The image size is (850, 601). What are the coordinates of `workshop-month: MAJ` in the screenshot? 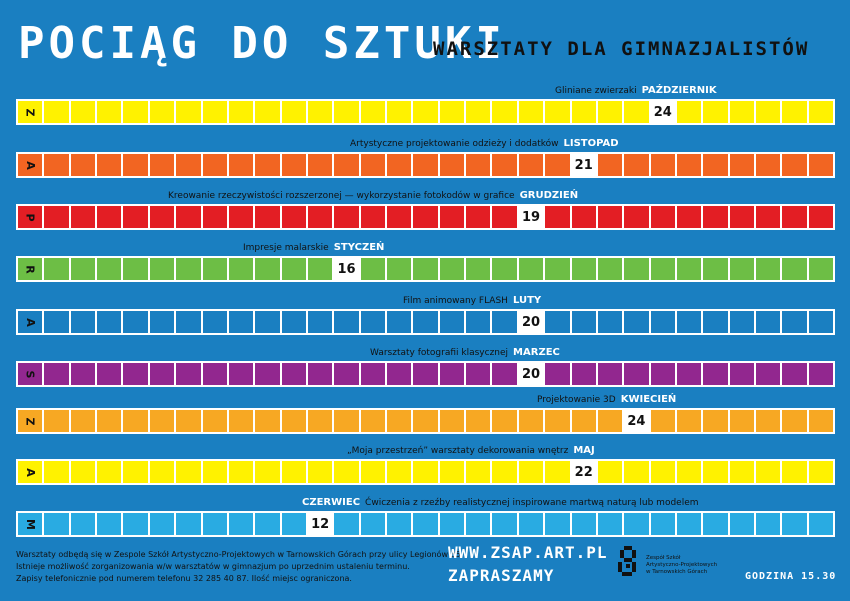 It's located at (584, 450).